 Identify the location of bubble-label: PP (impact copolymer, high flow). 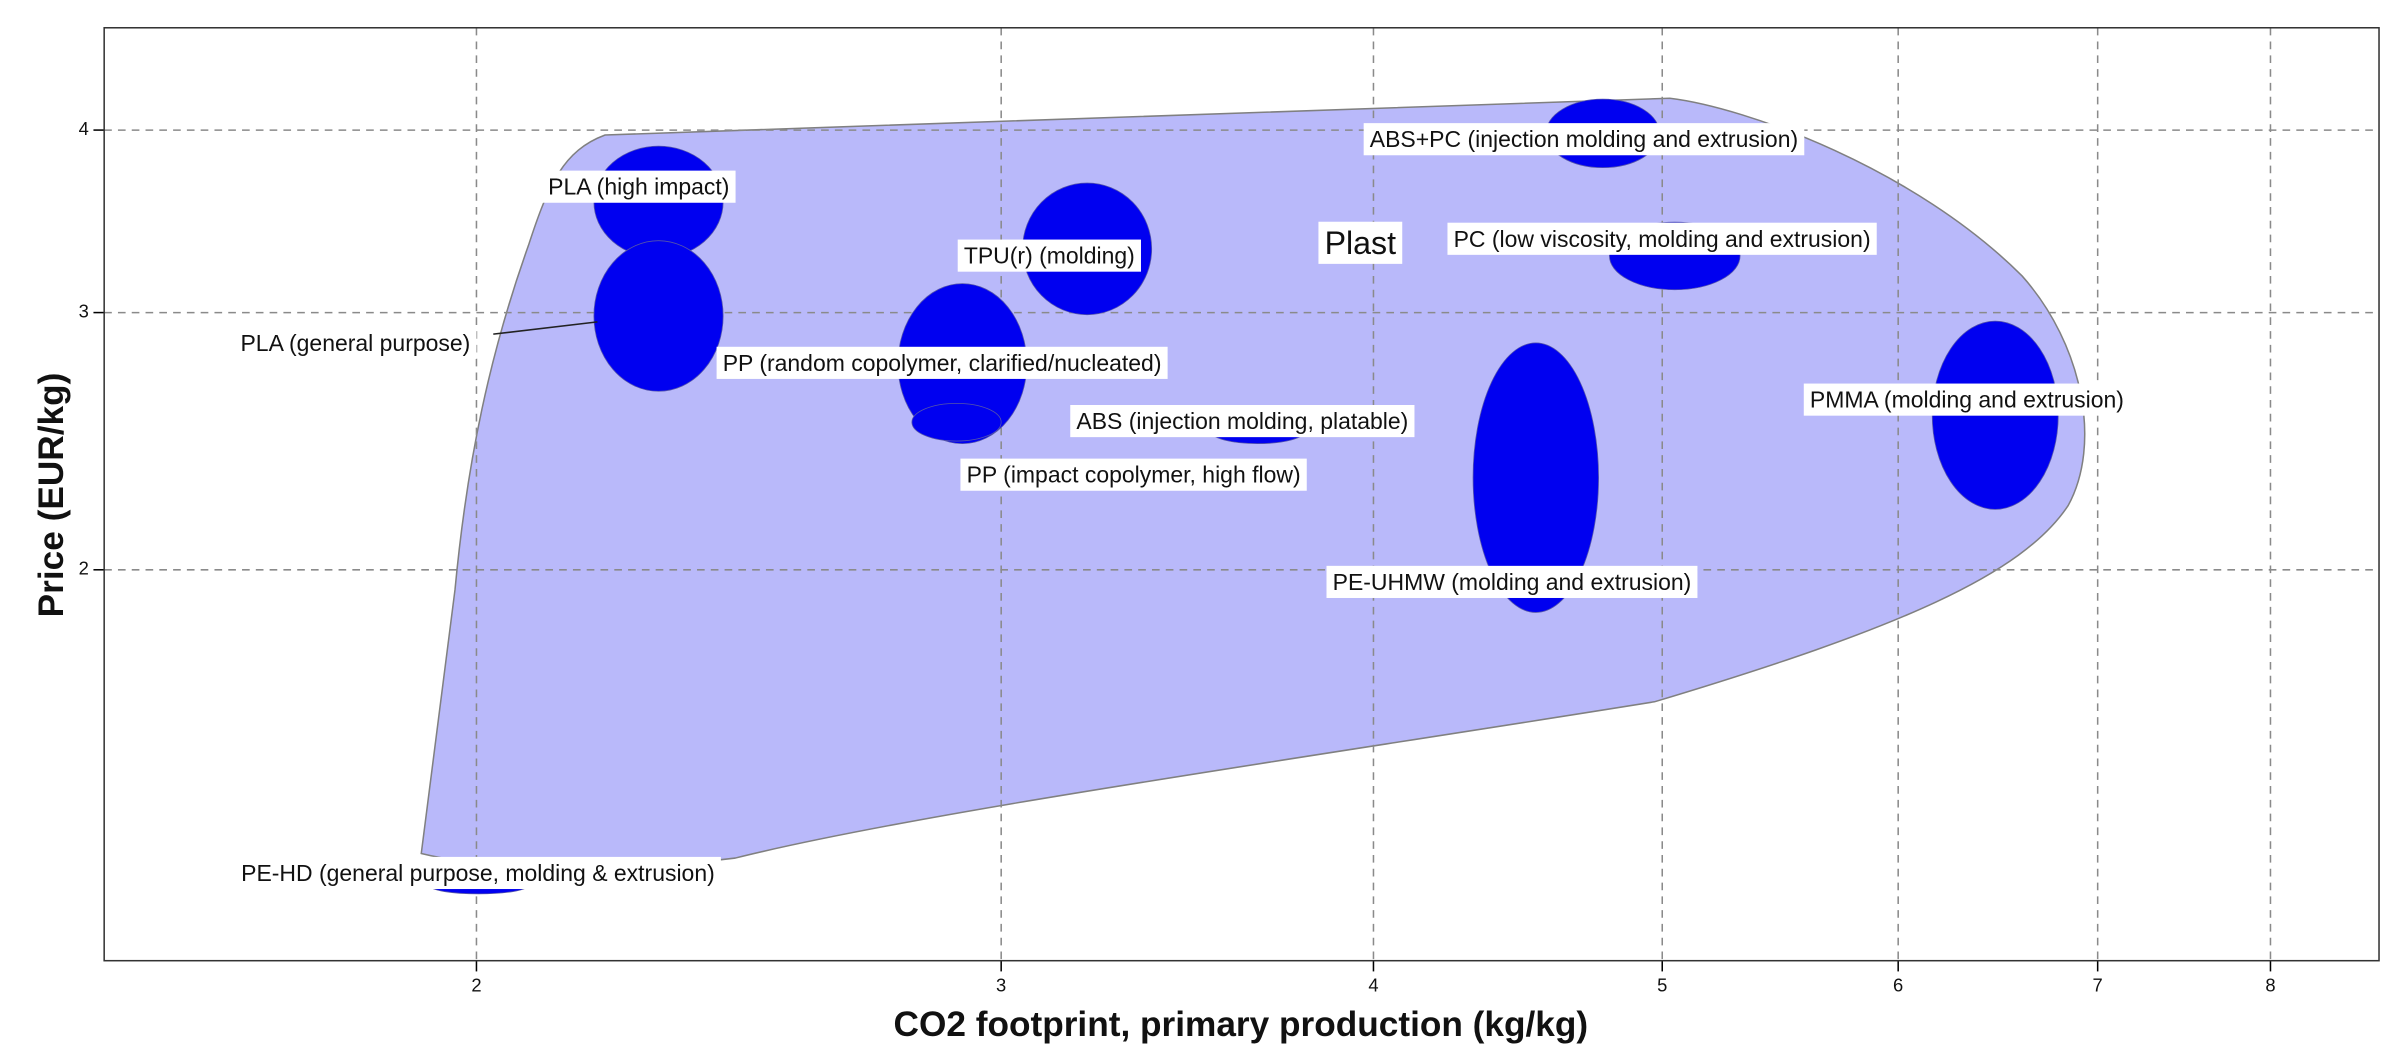
(1134, 475).